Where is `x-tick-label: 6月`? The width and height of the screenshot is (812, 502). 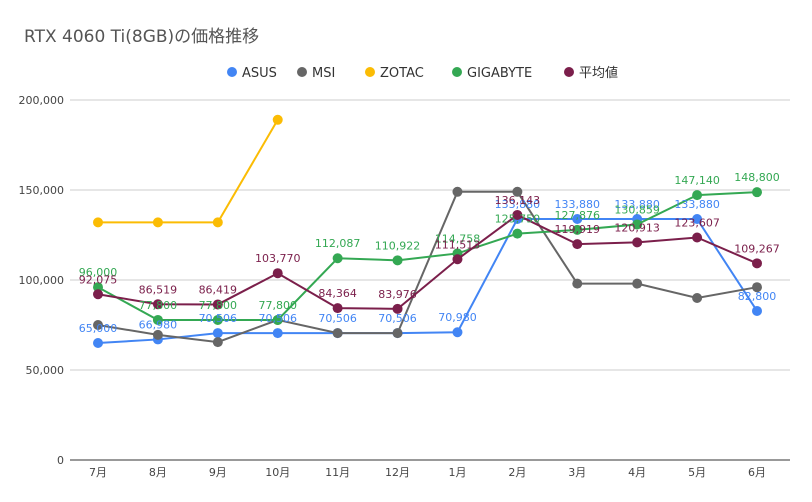 x-tick-label: 6月 is located at coordinates (757, 472).